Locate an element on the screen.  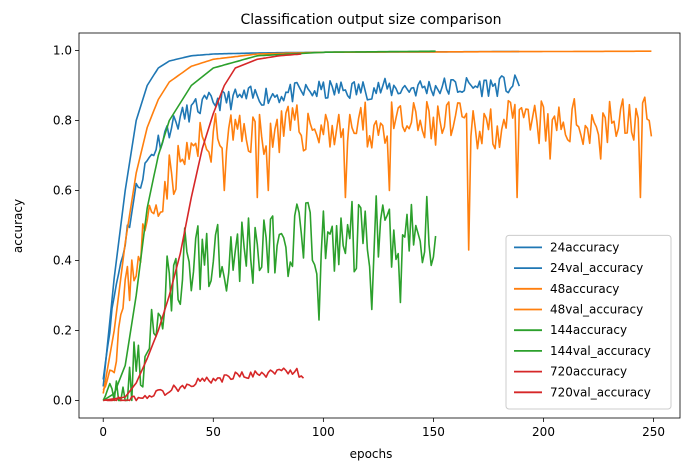
x-axis: 0 50 100 150 200 250 is located at coordinates (382, 428).